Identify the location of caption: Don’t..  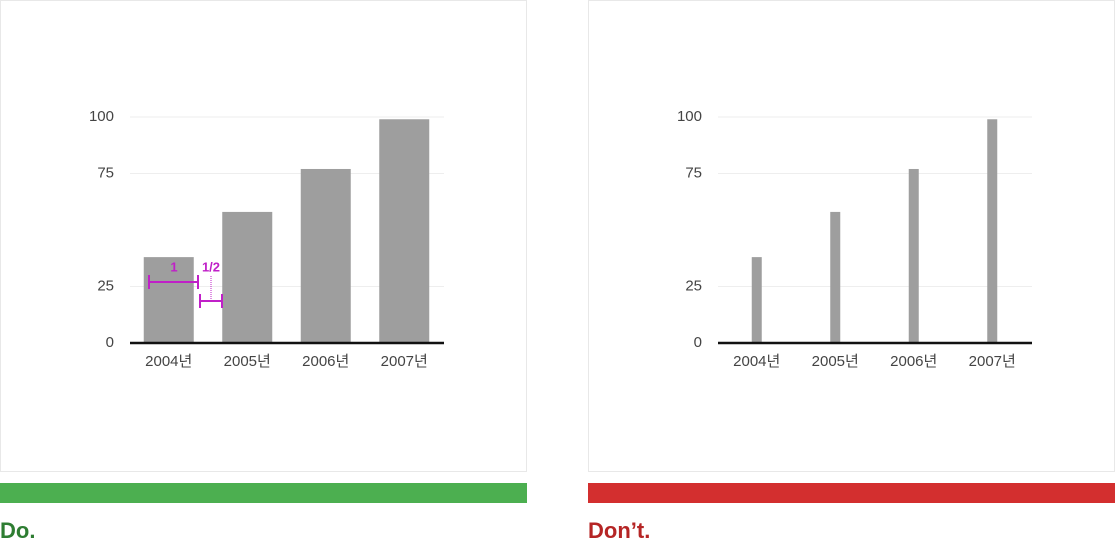
(619, 530).